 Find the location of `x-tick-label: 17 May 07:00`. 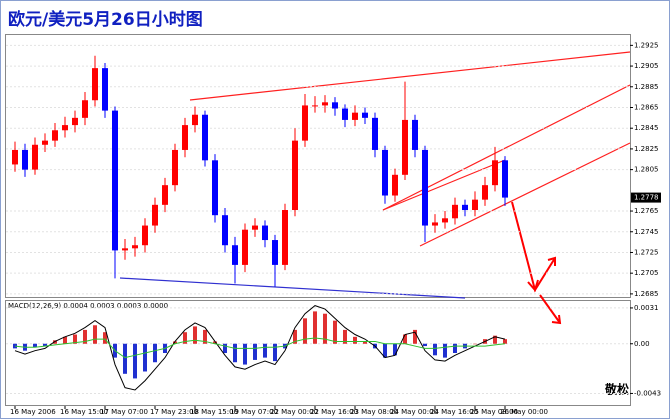

x-tick-label: 17 May 07:00 is located at coordinates (124, 412).